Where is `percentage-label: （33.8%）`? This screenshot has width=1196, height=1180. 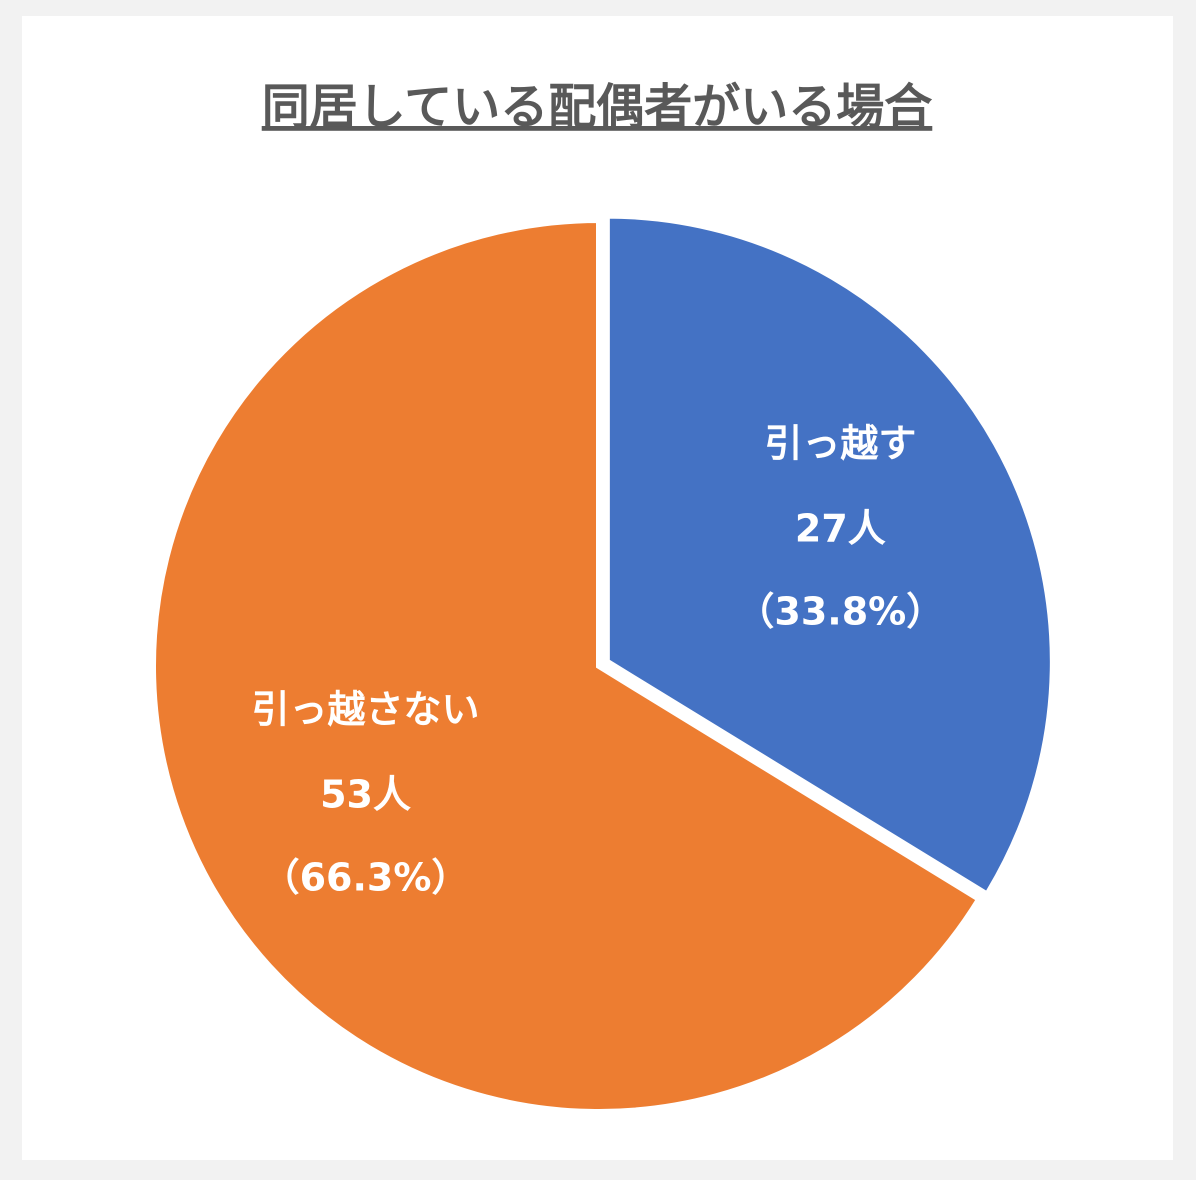 percentage-label: （33.8%） is located at coordinates (840, 611).